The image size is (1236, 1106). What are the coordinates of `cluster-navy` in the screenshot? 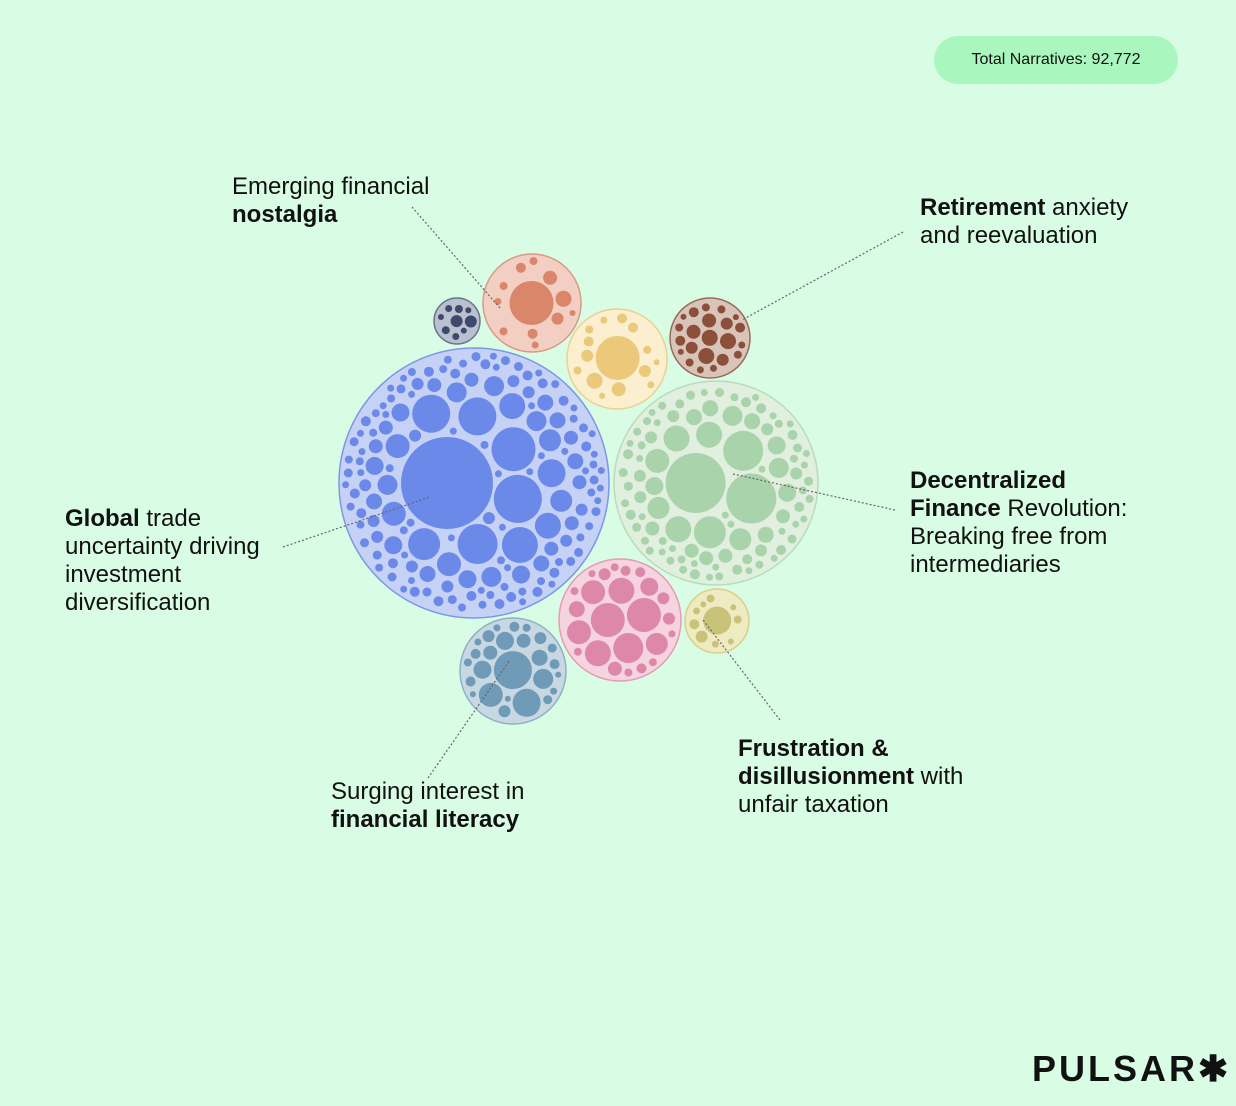 It's located at (457, 321).